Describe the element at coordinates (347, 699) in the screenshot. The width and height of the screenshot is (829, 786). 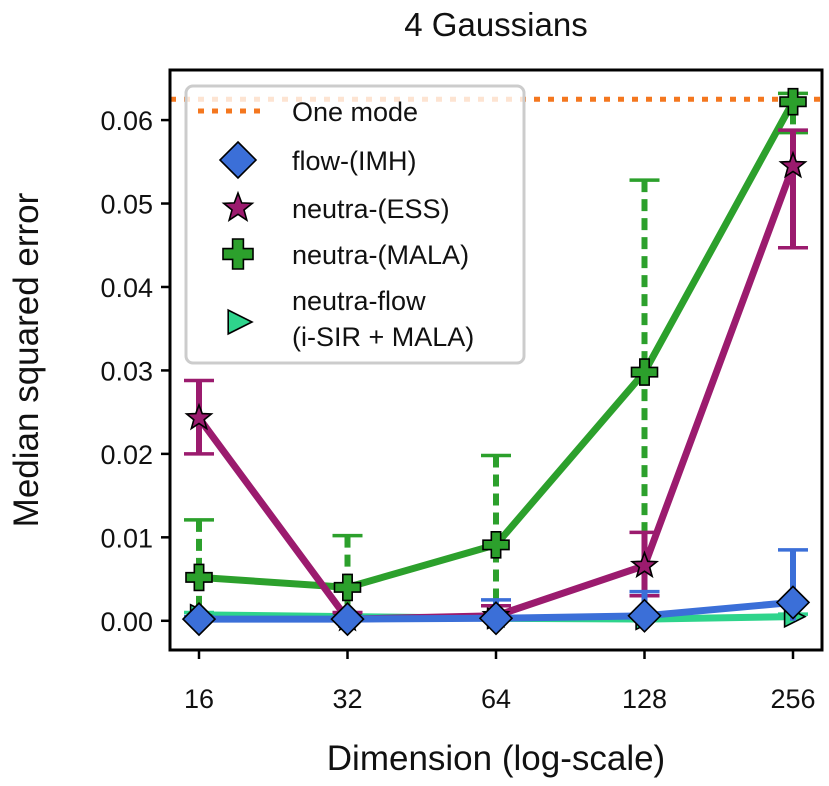
I see `x-tick-label: 32` at that location.